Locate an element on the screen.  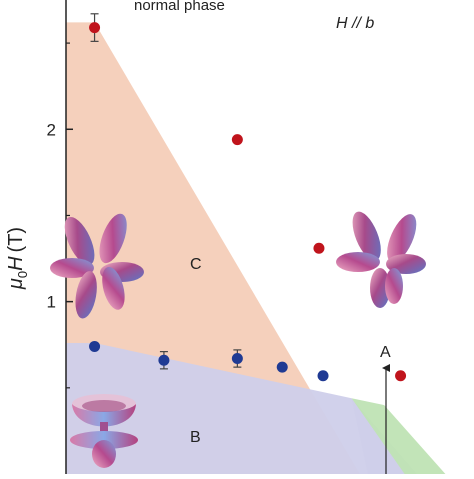
phase-a-label: A is located at coordinates (385, 352).